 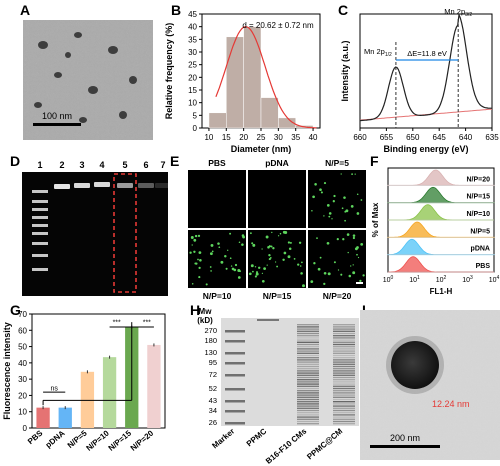 I want to click on ppmc-band, so click(x=268, y=320).